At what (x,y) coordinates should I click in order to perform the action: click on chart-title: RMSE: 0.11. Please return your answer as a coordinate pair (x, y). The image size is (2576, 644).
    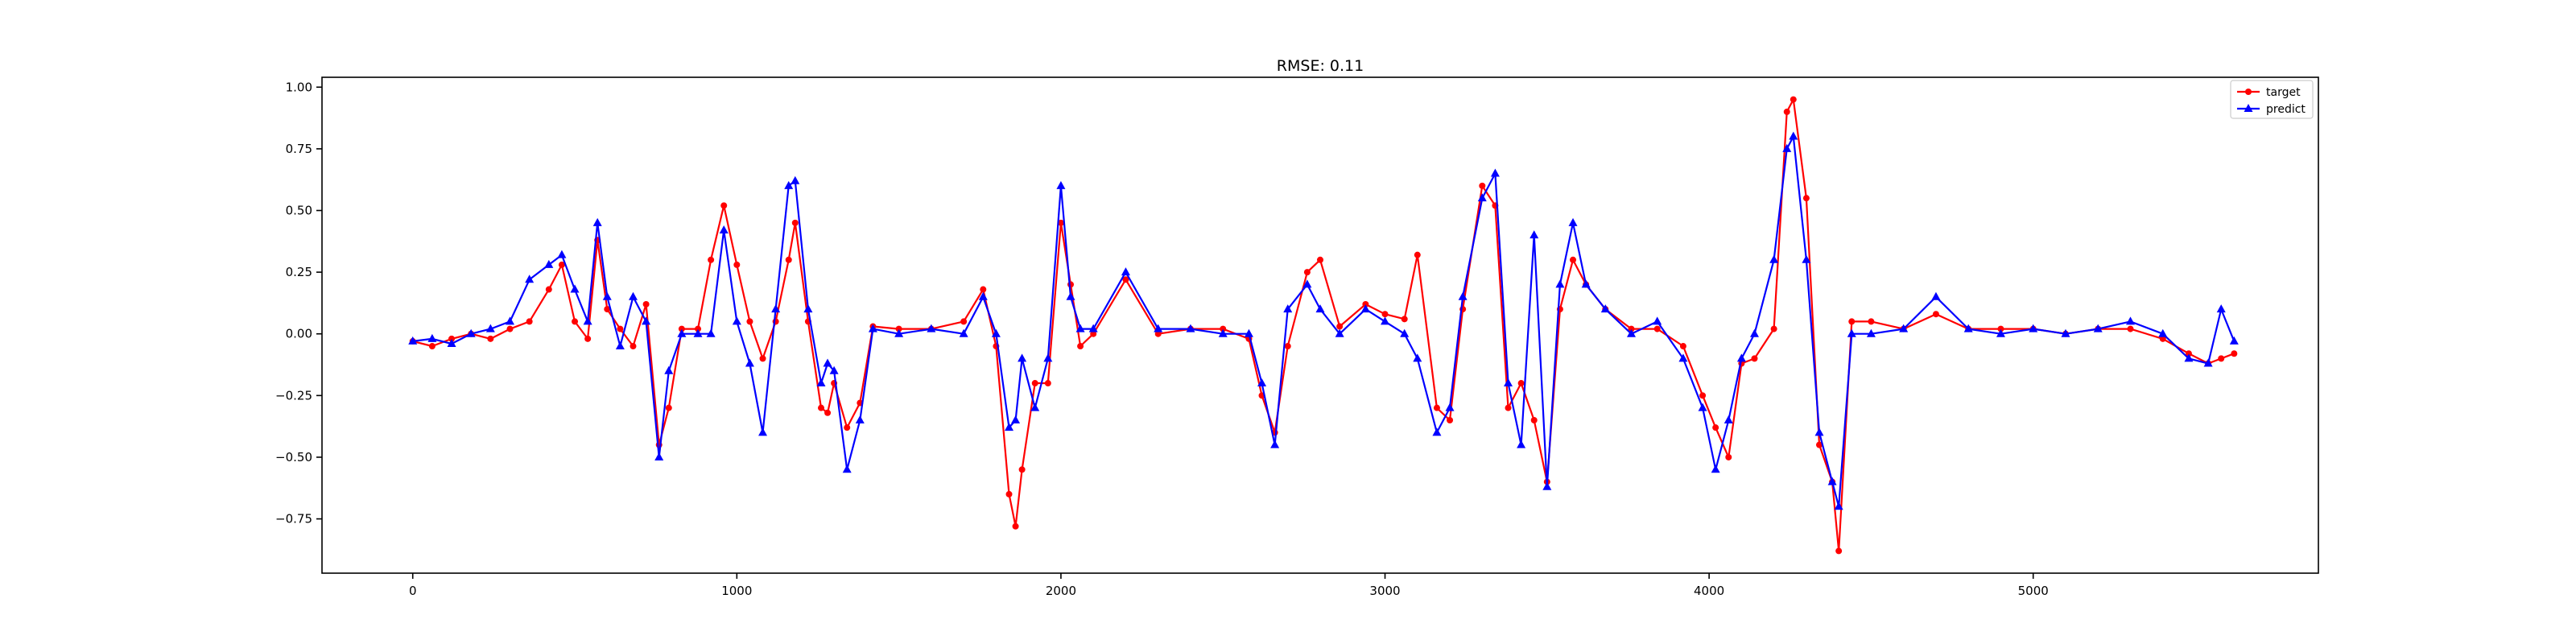
    Looking at the image, I should click on (1320, 66).